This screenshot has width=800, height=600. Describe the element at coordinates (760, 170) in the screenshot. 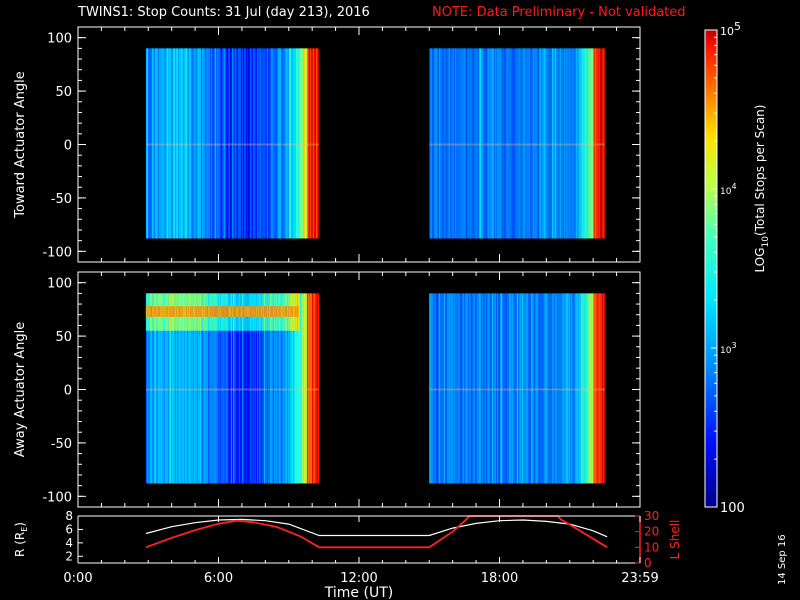

I see `colorbar-label-post: (Total Stops per Scan)` at that location.